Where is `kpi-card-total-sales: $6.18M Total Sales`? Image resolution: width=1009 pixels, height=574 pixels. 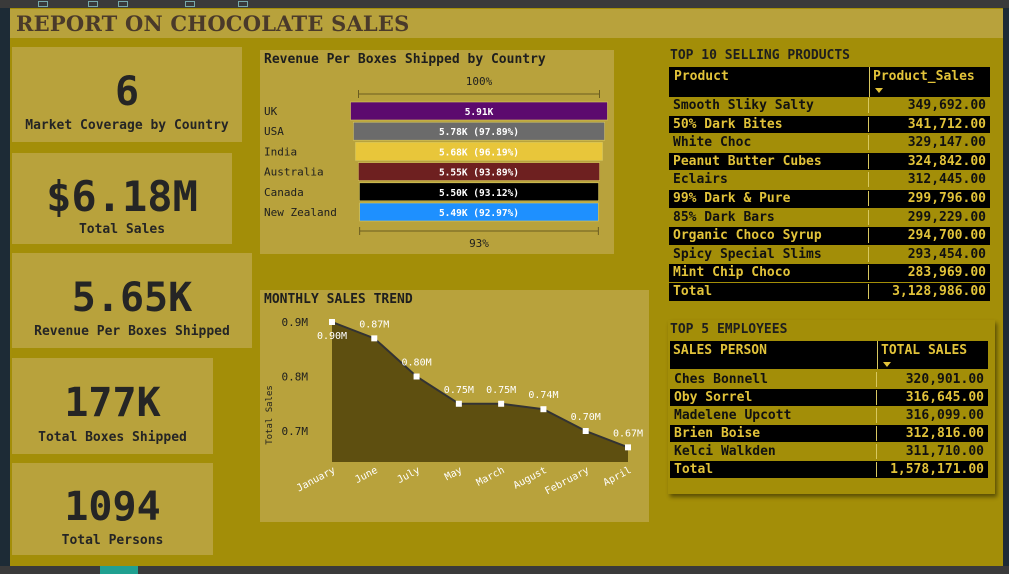
kpi-card-total-sales: $6.18M Total Sales is located at coordinates (122, 198).